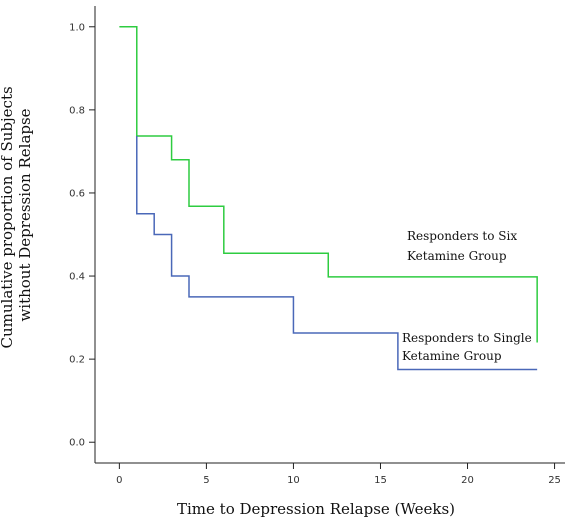 The image size is (565, 520). I want to click on y-tick-label: 0.8, so click(77, 110).